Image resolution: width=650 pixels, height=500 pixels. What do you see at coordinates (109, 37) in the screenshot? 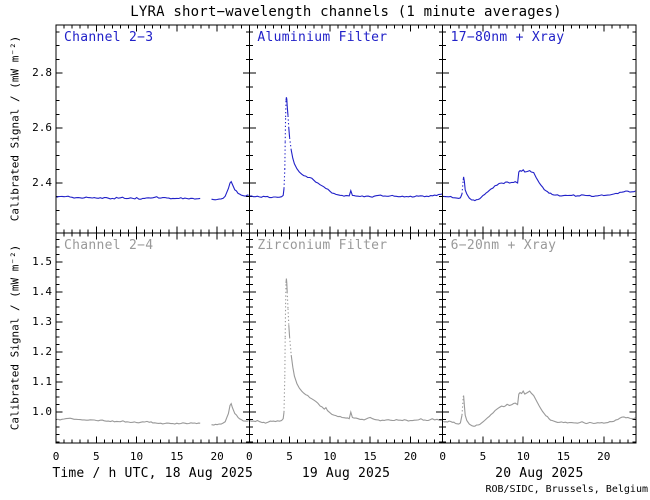
I see `panel-label: Channel 2−3` at bounding box center [109, 37].